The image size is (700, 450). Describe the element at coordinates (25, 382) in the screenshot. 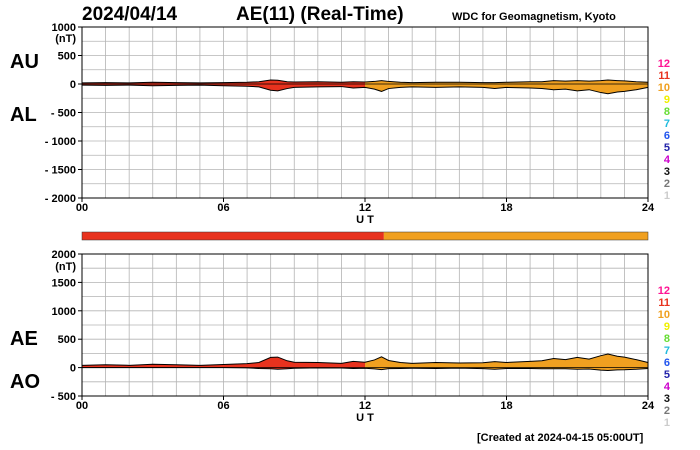

I see `series-label-ao: AO` at that location.